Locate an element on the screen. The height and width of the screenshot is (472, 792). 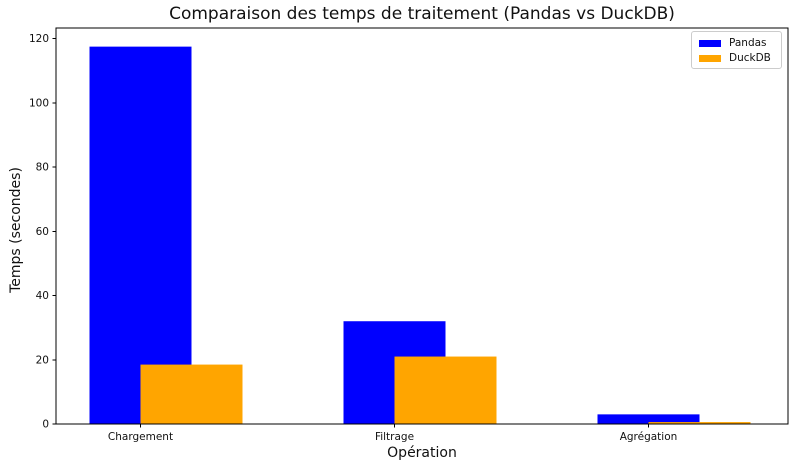
bar-pandas-chargement is located at coordinates (140, 235).